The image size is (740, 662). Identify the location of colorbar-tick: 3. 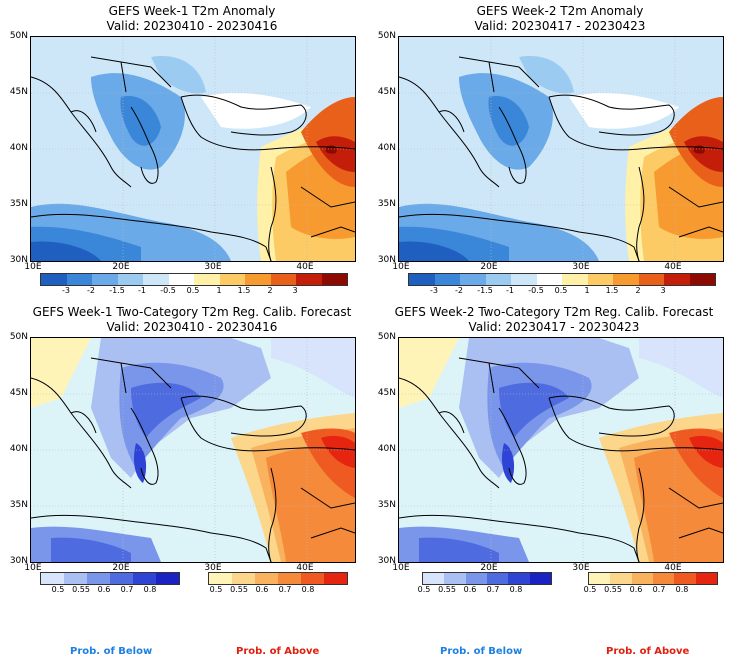
(295, 290).